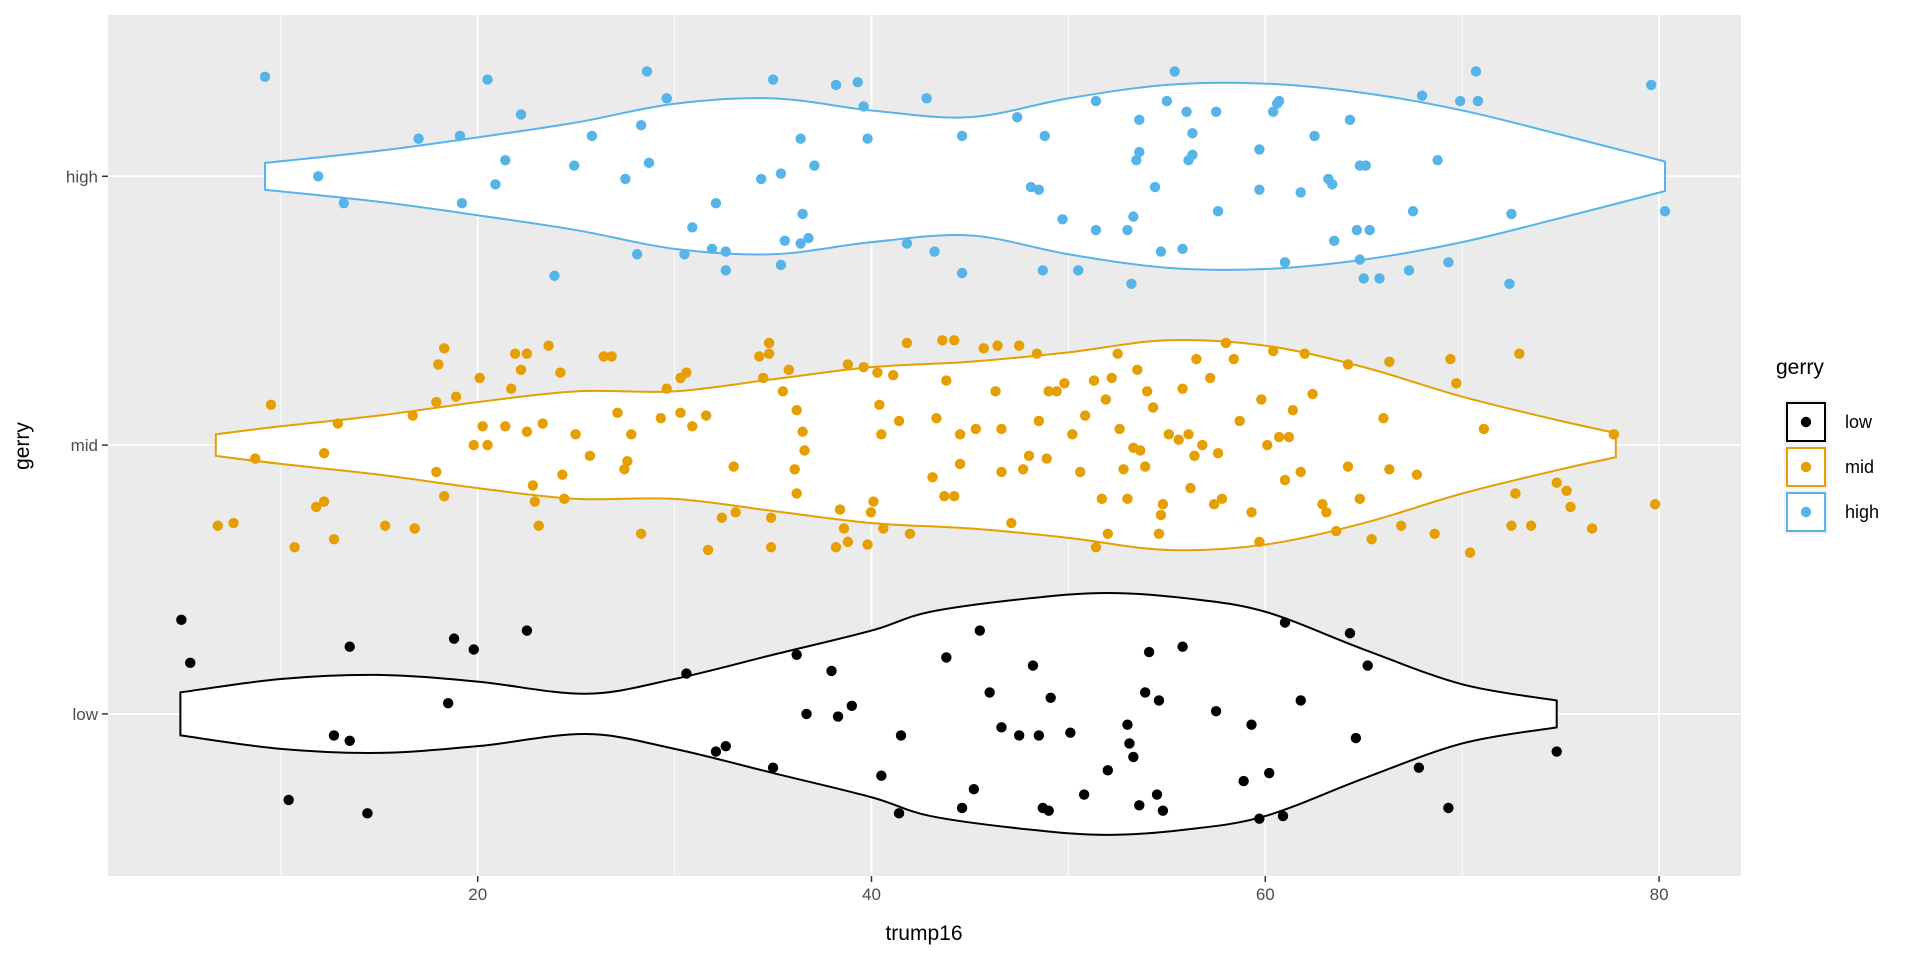 This screenshot has height=960, width=1920. I want to click on legend-title: gerry, so click(1800, 367).